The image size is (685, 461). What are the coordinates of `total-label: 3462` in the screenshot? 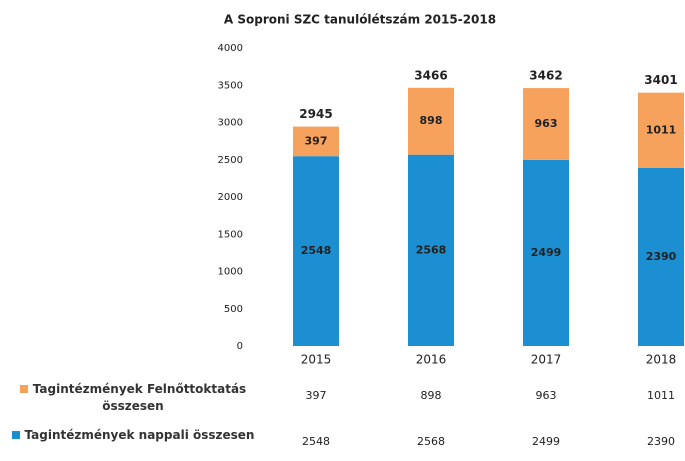 It's located at (545, 76).